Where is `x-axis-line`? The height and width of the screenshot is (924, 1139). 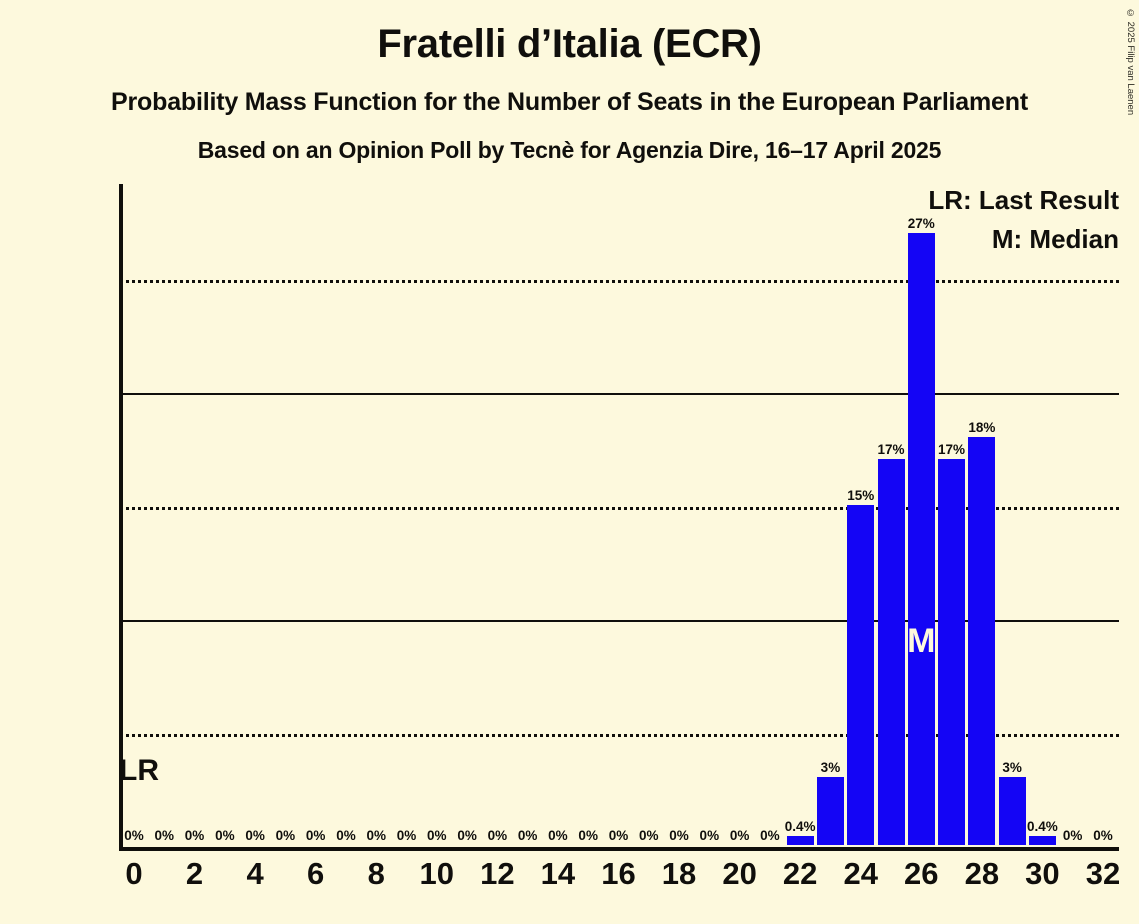 x-axis-line is located at coordinates (619, 849).